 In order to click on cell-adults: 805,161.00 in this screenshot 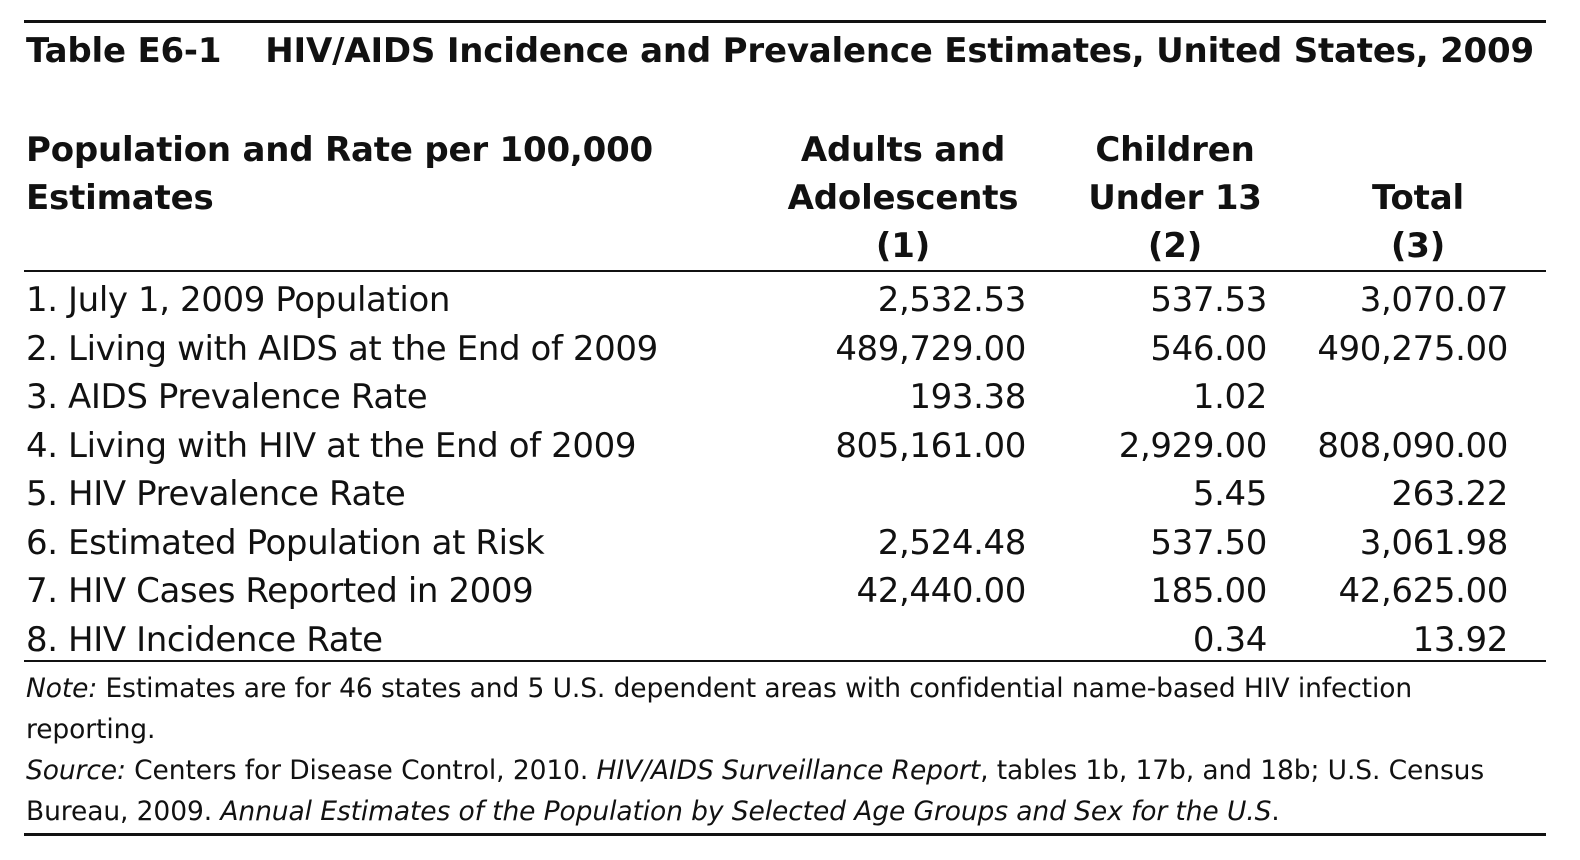, I will do `click(930, 445)`.